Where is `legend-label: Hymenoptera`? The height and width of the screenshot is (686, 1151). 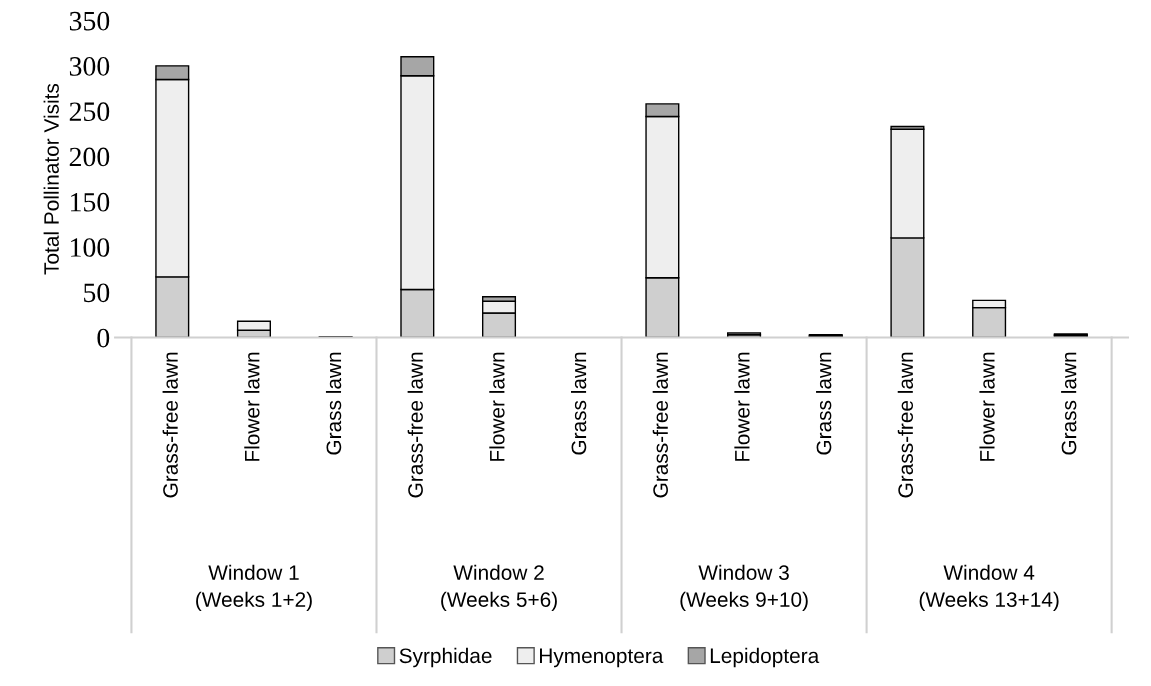 legend-label: Hymenoptera is located at coordinates (602, 658).